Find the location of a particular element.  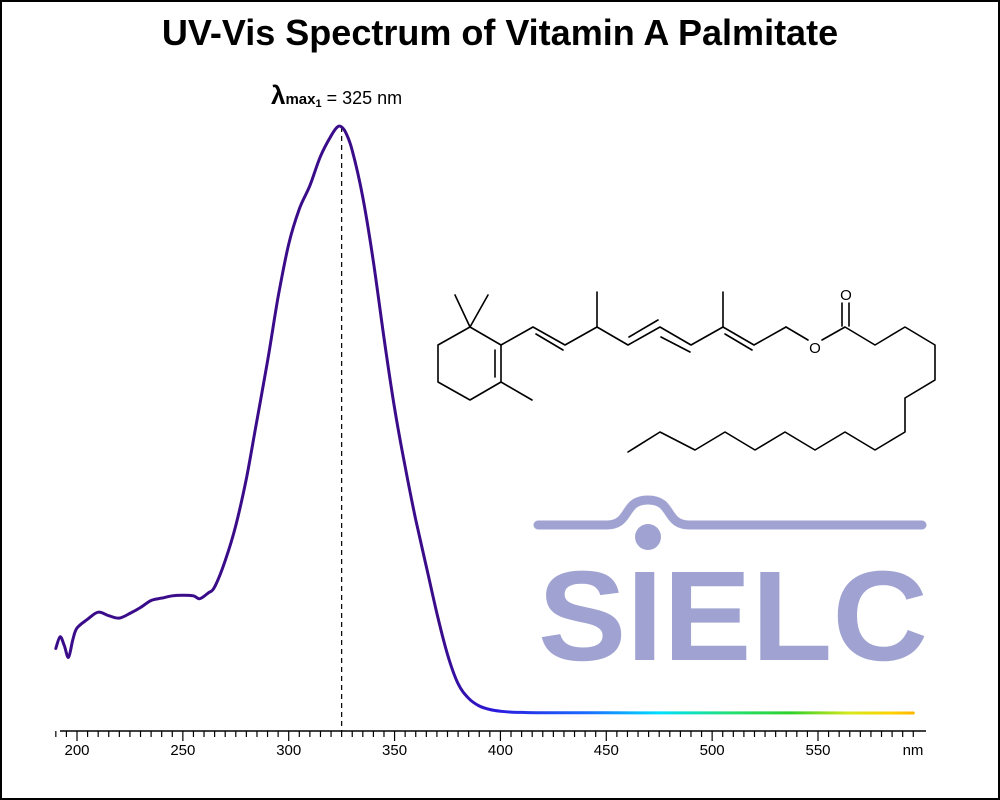

lambda-subscript: max is located at coordinates (300, 99).